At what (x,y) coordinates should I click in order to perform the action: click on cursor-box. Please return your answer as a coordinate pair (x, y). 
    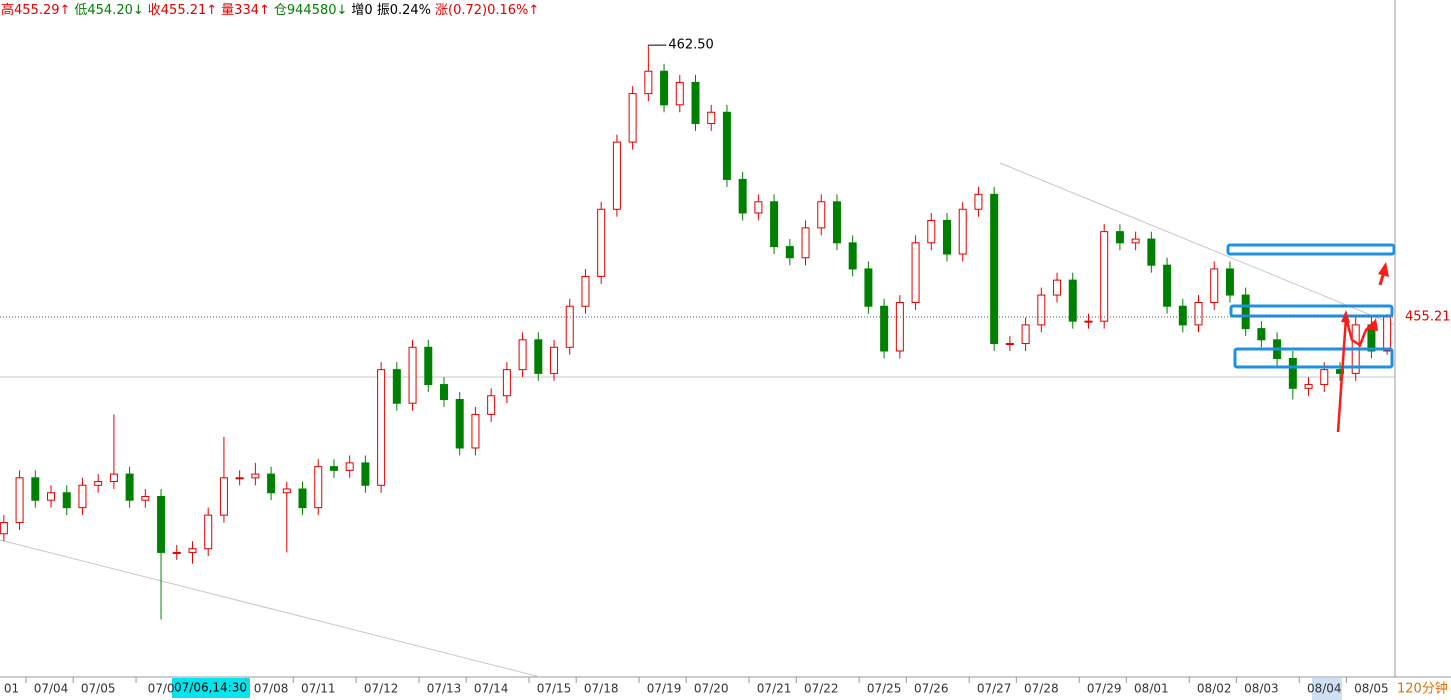
    Looking at the image, I should click on (211, 688).